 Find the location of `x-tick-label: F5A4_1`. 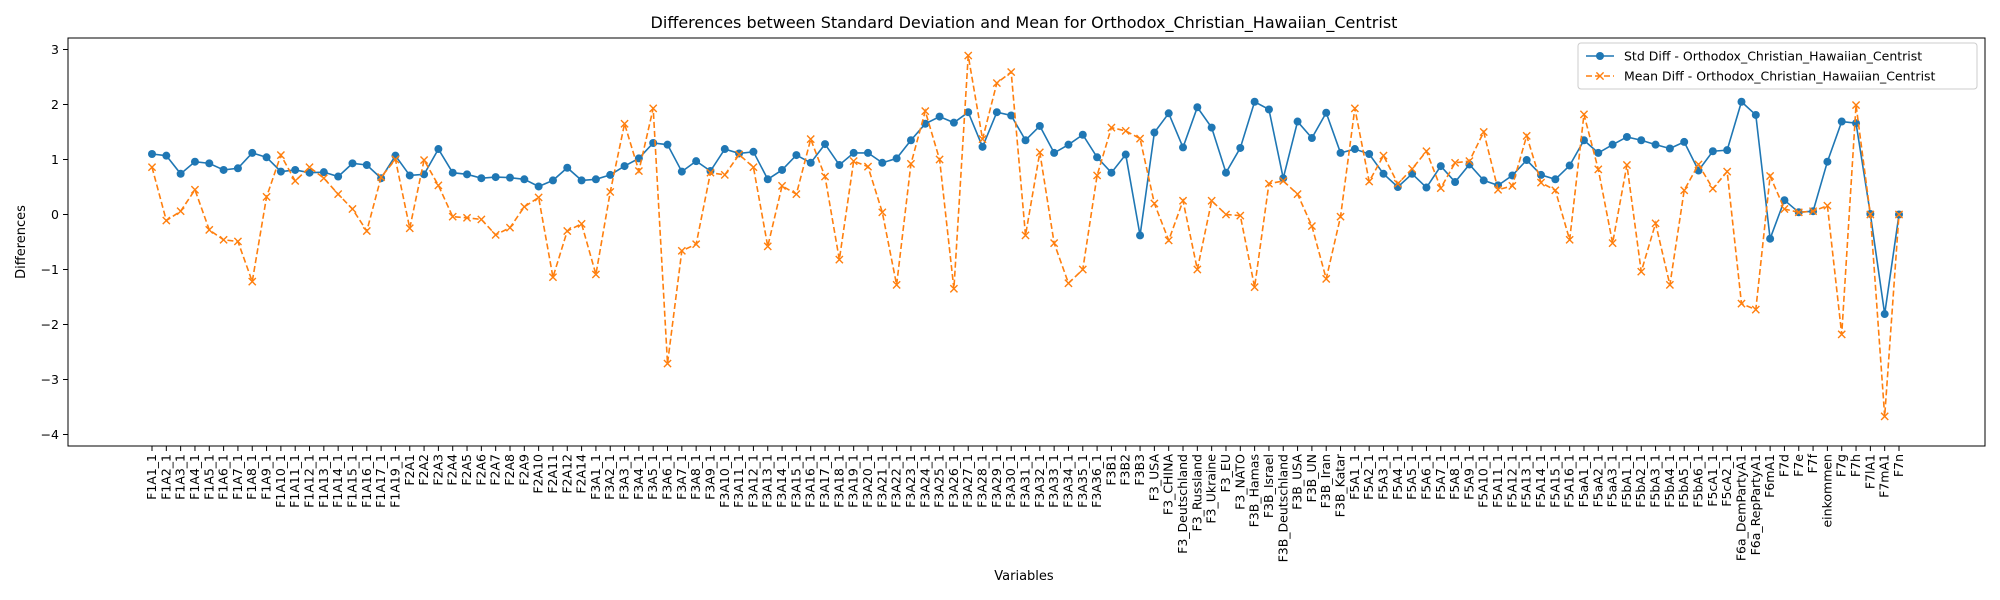

x-tick-label: F5A4_1 is located at coordinates (1397, 477).